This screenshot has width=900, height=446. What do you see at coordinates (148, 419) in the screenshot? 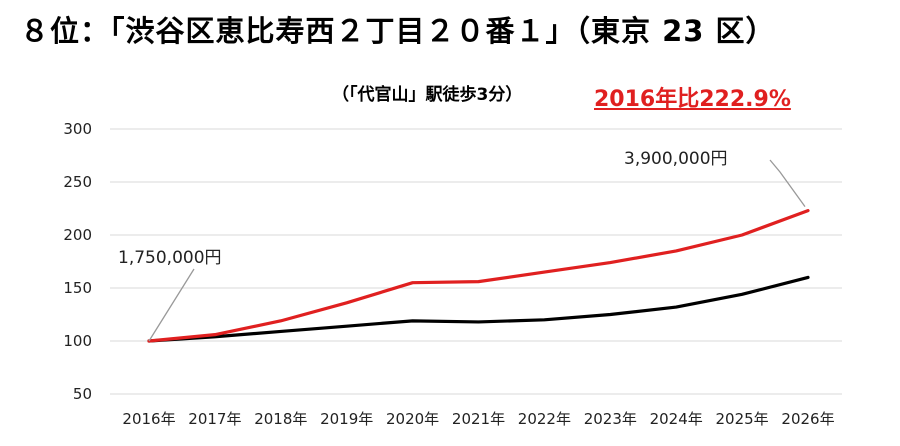
I see `x-tick-label: 2016年` at bounding box center [148, 419].